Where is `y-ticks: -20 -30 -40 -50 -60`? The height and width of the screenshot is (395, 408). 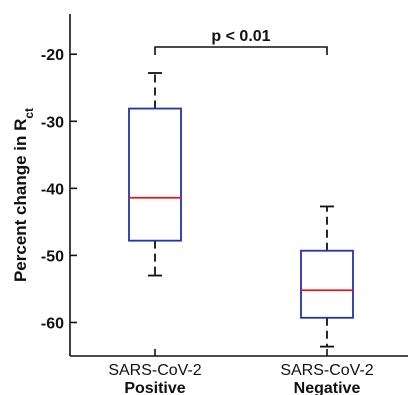
y-ticks: -20 -30 -40 -50 -60 is located at coordinates (59, 189).